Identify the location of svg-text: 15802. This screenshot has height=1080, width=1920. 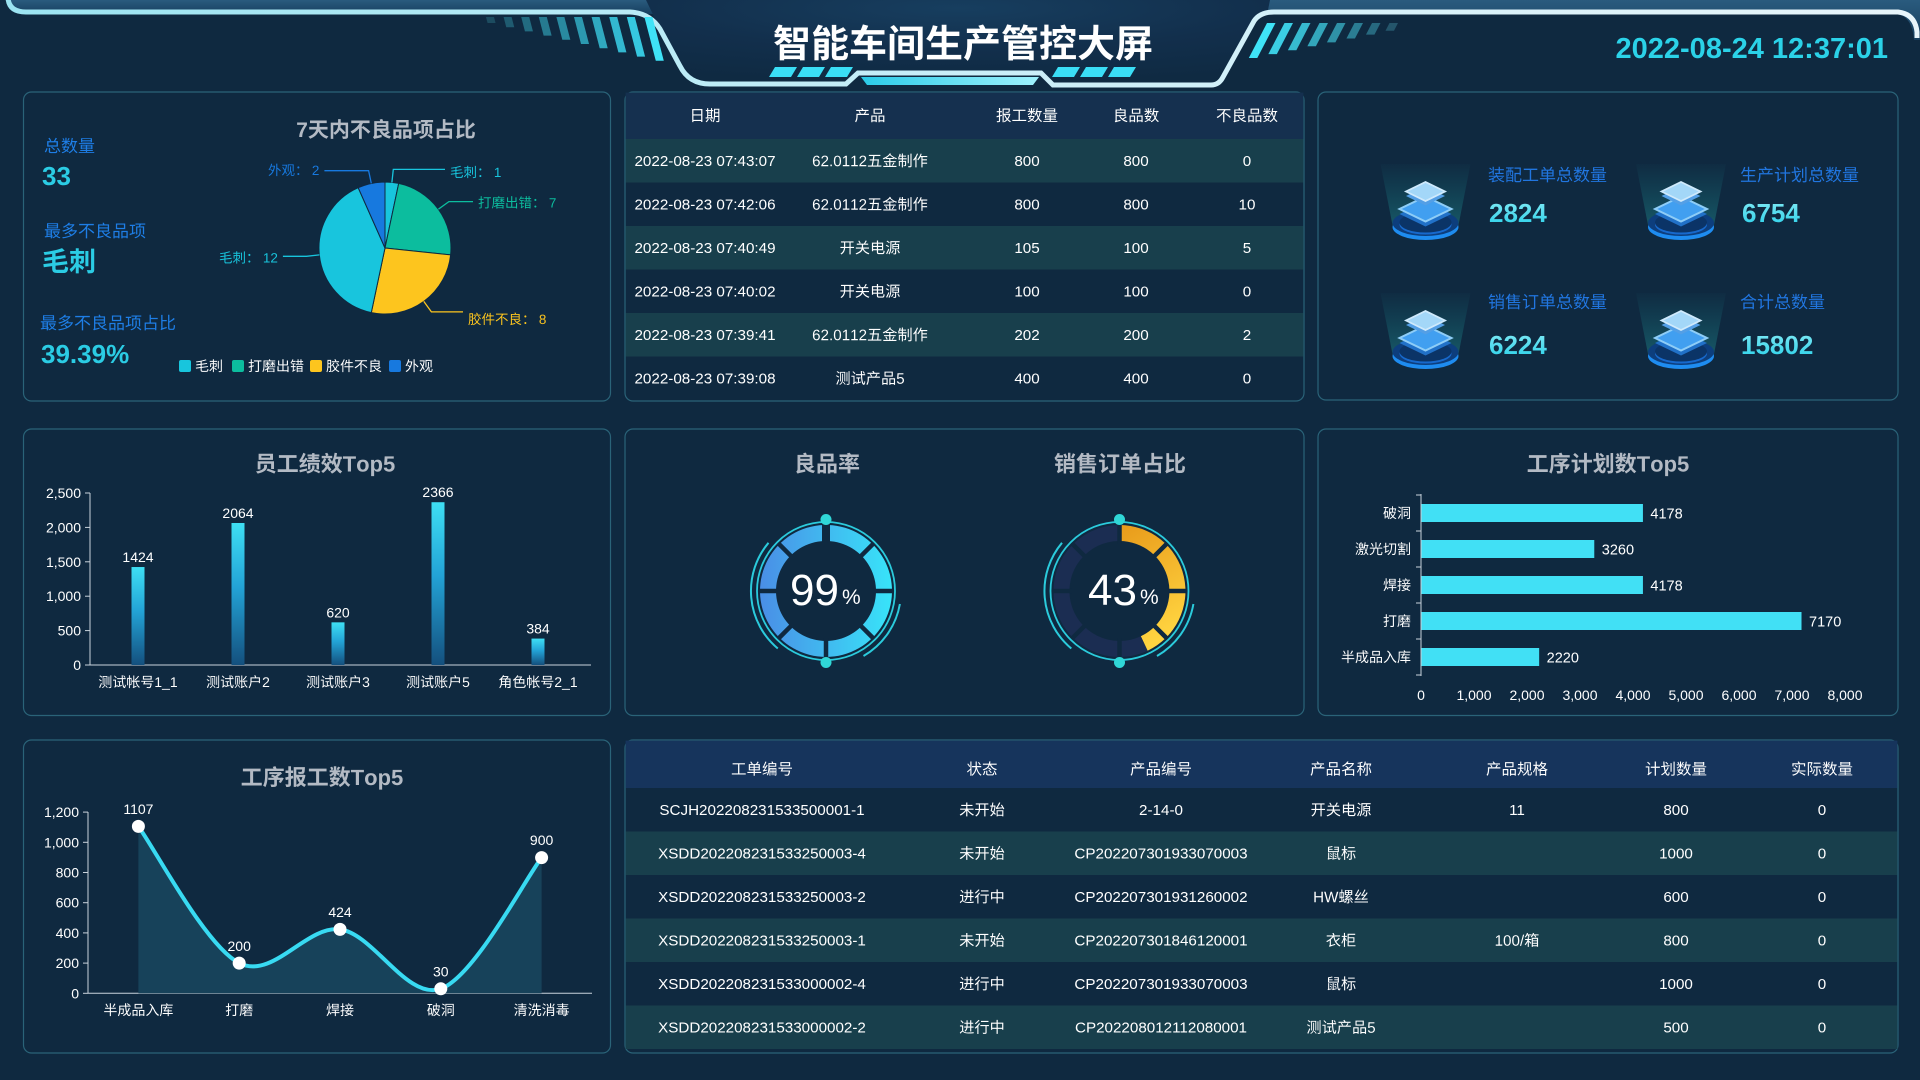
(1777, 345).